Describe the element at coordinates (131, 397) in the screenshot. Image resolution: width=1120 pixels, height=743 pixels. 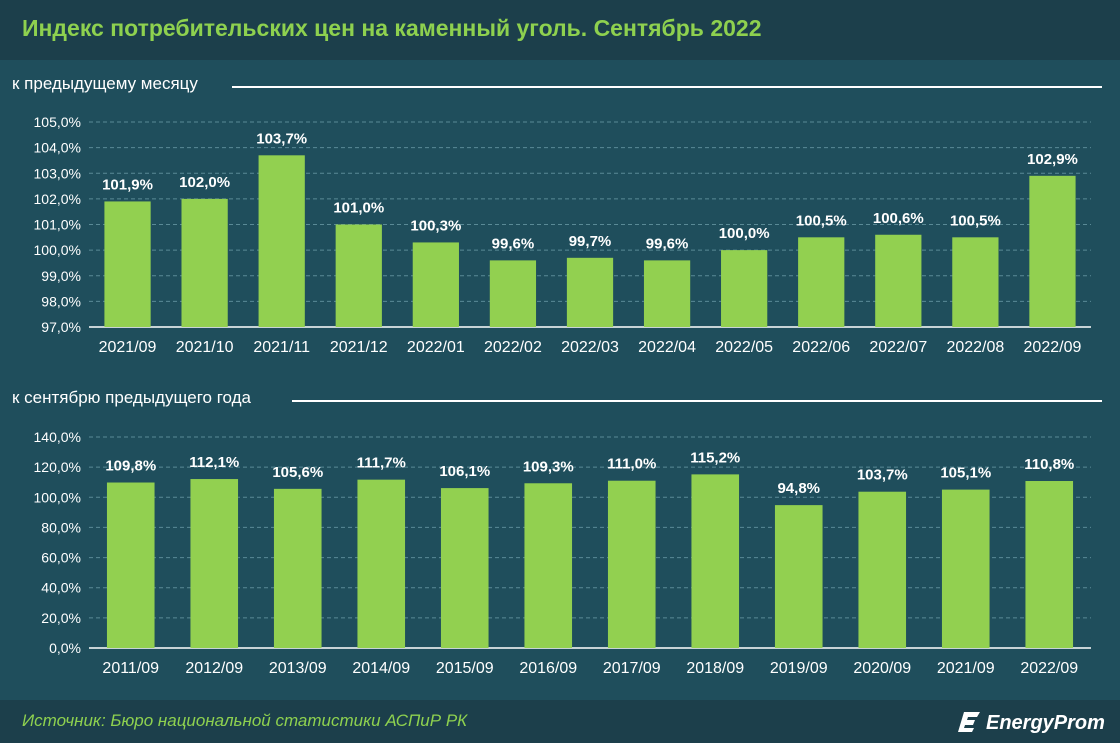
I see `section-label-yearly: к сентябрю предыдущего года` at that location.